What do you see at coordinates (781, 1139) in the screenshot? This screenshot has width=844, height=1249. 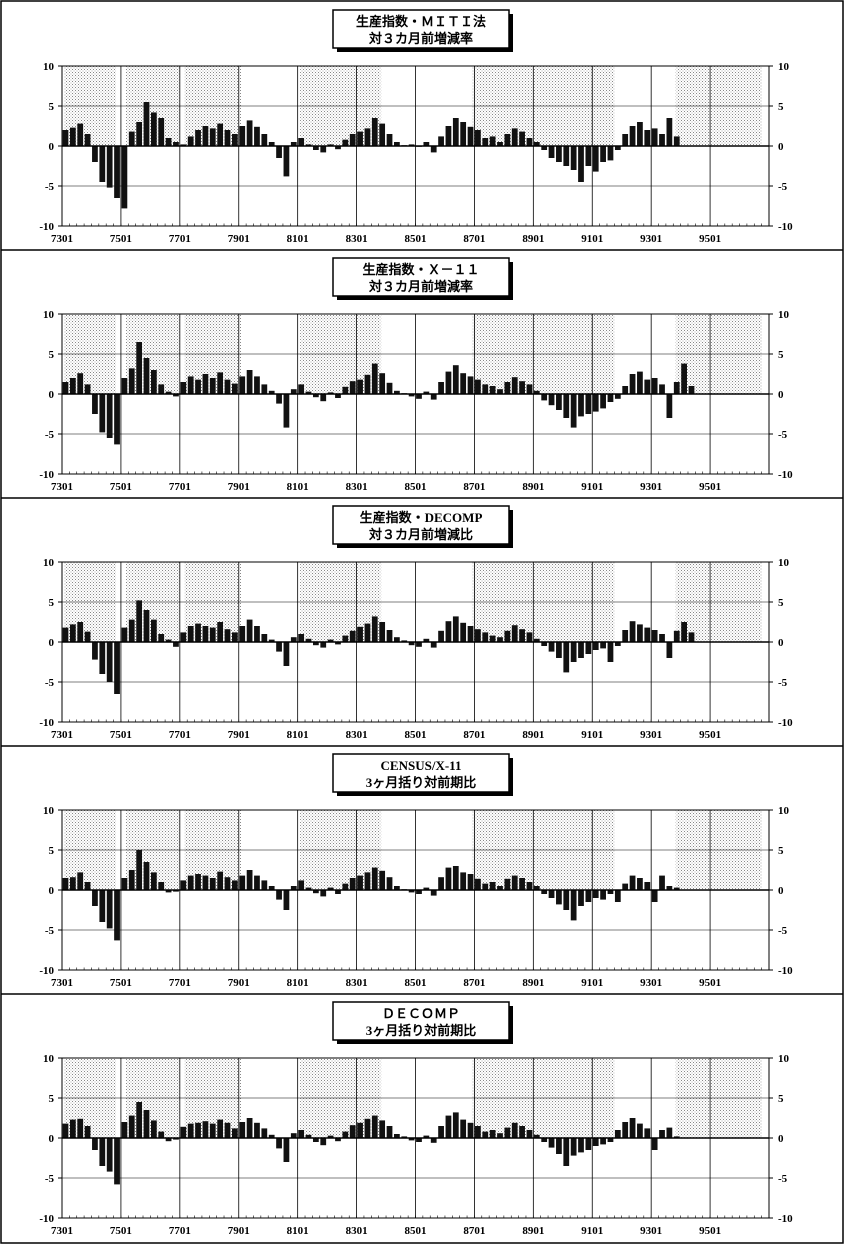 I see `y-tick-label-right: 0` at bounding box center [781, 1139].